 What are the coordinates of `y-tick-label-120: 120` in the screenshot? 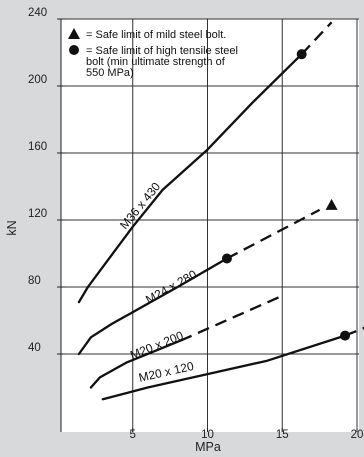 It's located at (37, 214).